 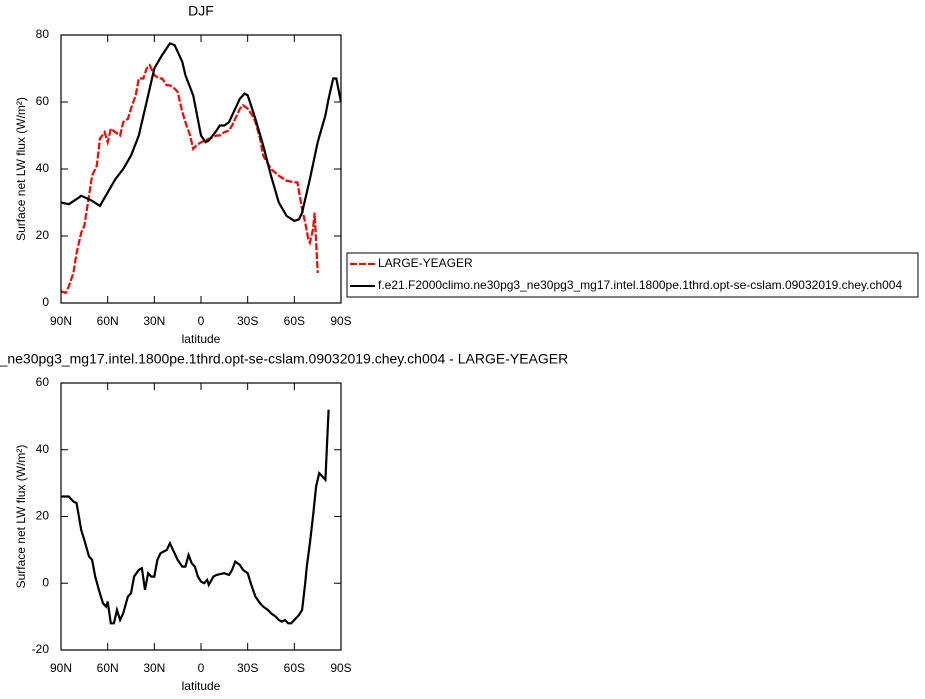 I want to click on legend-box, so click(x=632, y=275).